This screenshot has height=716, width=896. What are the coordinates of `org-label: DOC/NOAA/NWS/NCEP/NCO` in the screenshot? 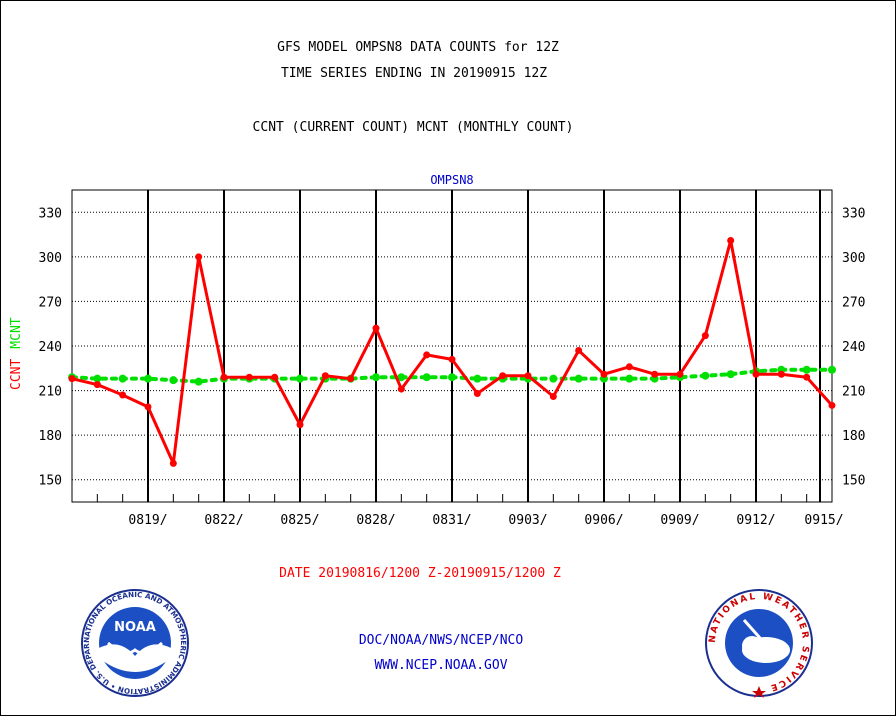 It's located at (441, 640).